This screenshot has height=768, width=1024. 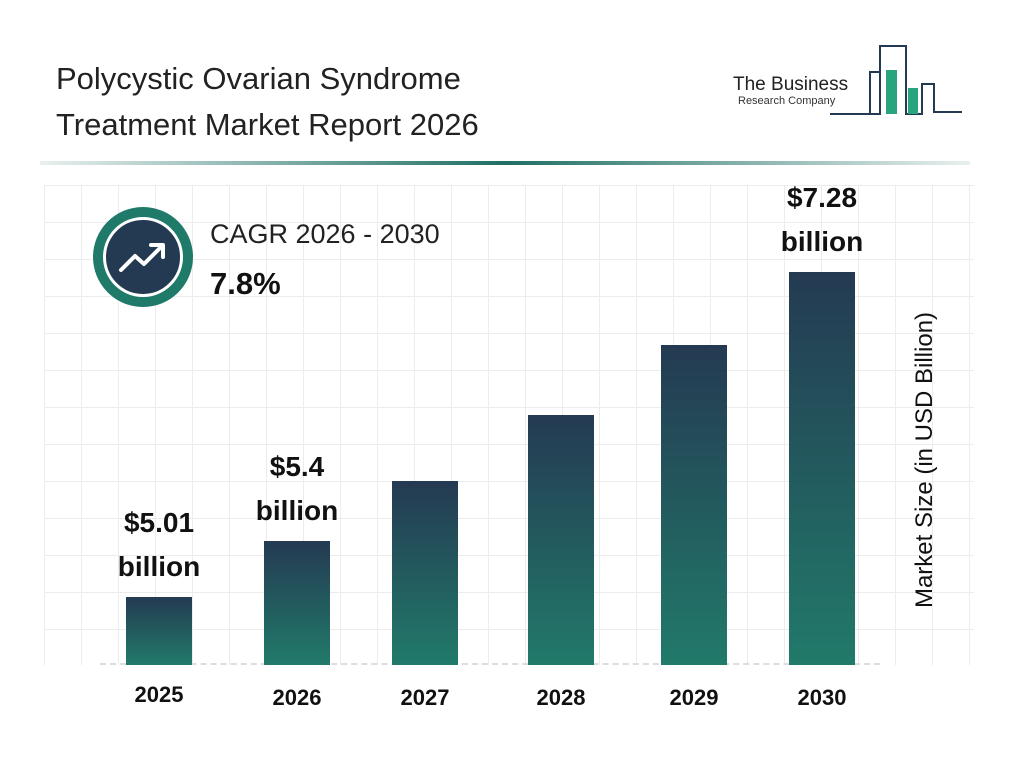 I want to click on bar-2029, so click(x=694, y=505).